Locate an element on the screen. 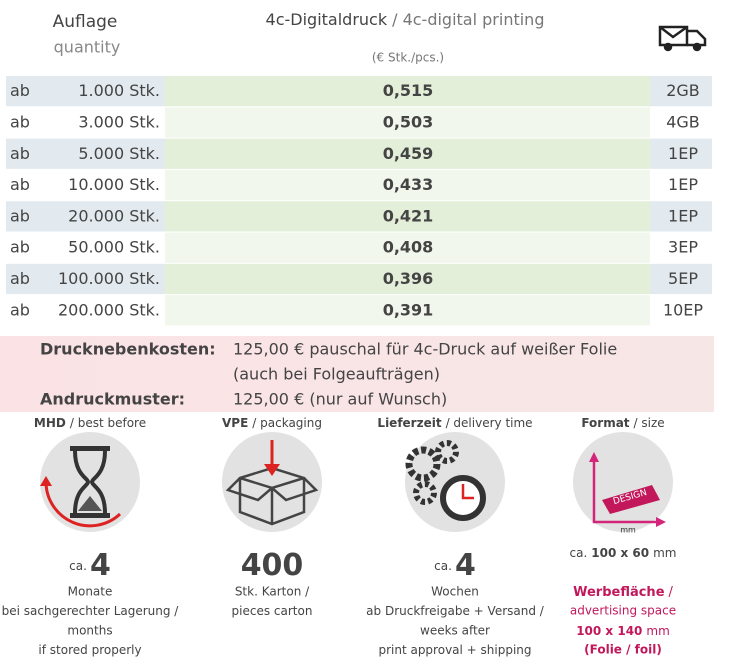 Image resolution: width=730 pixels, height=664 pixels. feature-caption: if stored properly is located at coordinates (89, 650).